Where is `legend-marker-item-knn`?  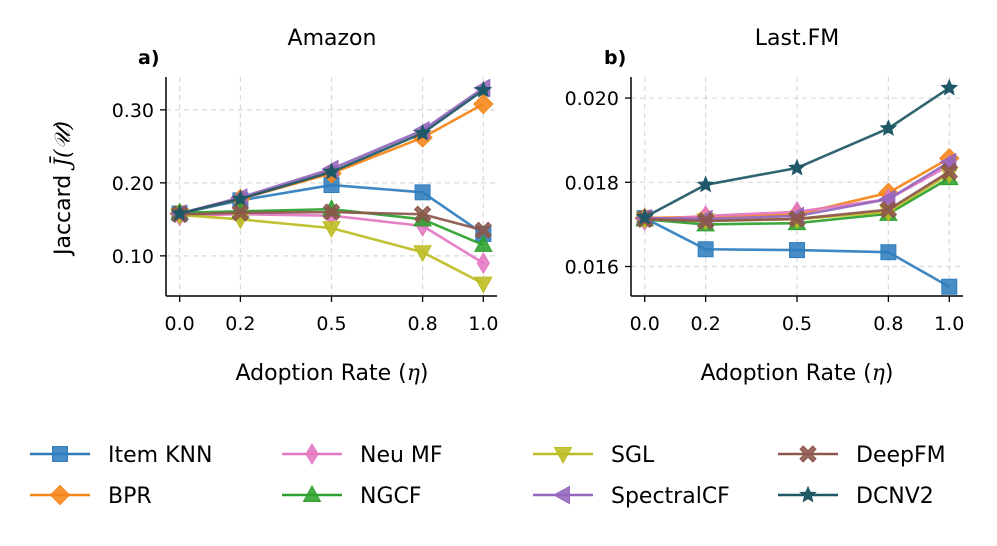
legend-marker-item-knn is located at coordinates (60, 454).